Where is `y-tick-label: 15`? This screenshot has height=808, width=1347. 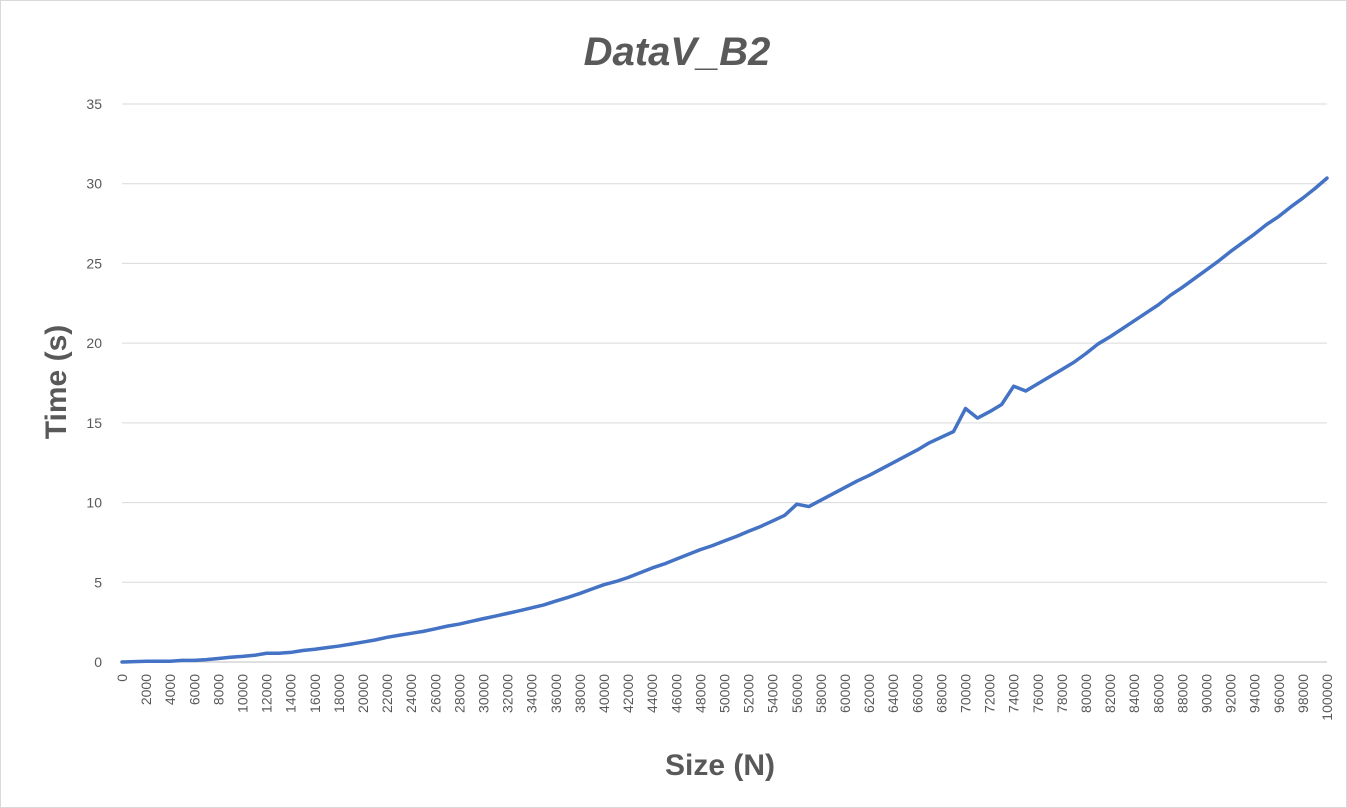 y-tick-label: 15 is located at coordinates (94, 423).